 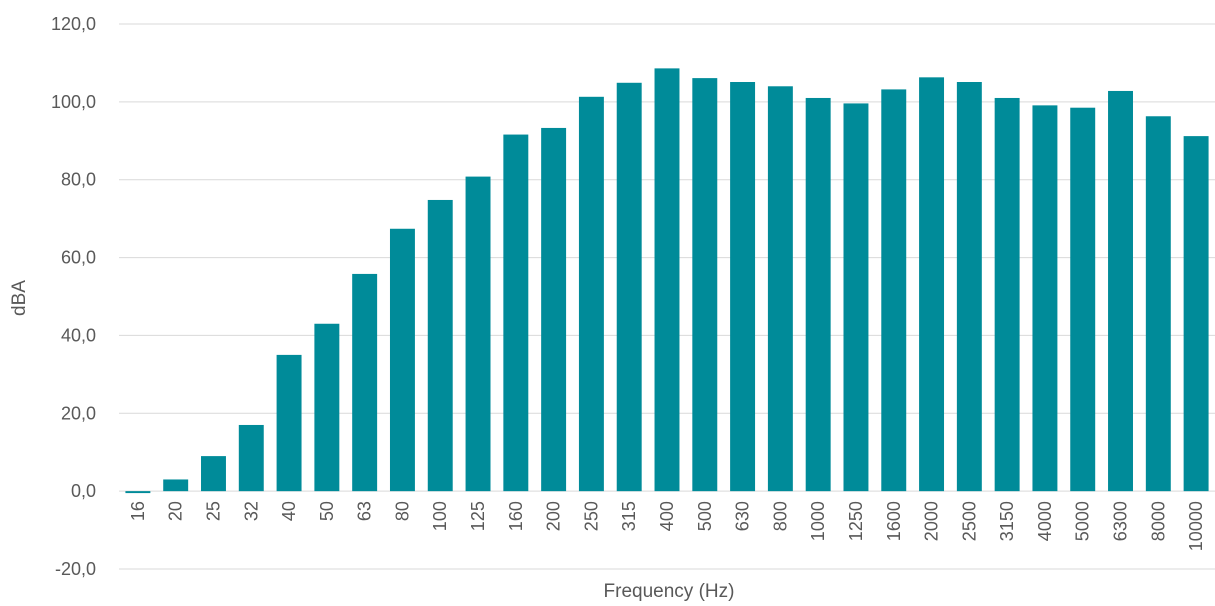 I want to click on x-tick-label: 6300, so click(x=1121, y=521).